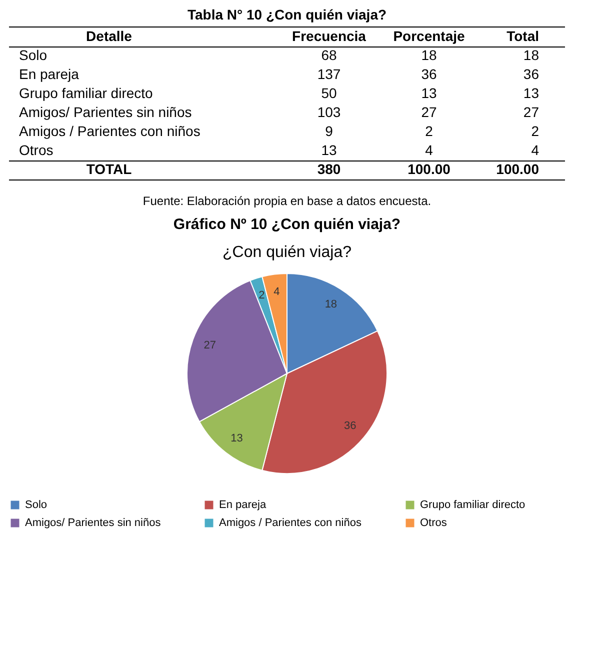 The image size is (596, 650). What do you see at coordinates (261, 296) in the screenshot?
I see `data-label: 2` at bounding box center [261, 296].